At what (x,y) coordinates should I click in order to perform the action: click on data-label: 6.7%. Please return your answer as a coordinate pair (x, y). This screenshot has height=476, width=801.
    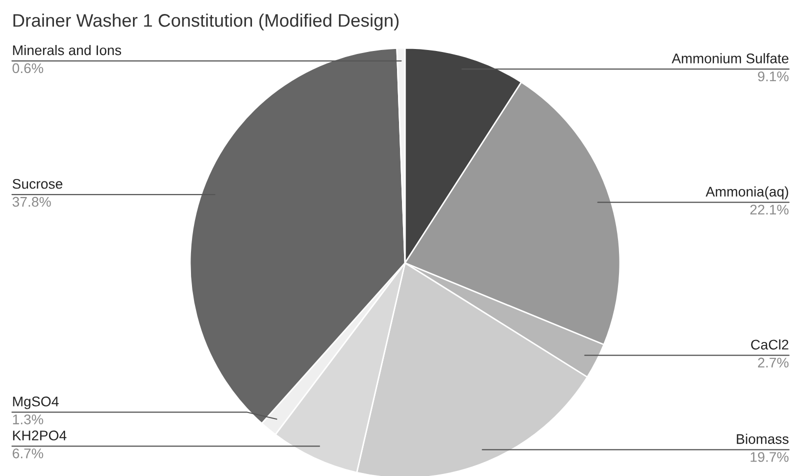
    Looking at the image, I should click on (28, 453).